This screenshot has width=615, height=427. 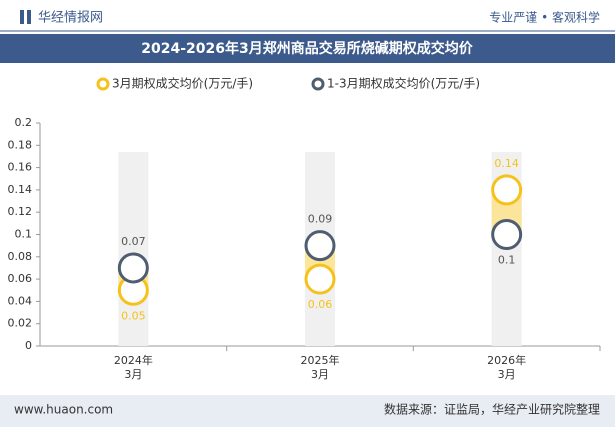 What do you see at coordinates (20, 323) in the screenshot?
I see `y-tick-label: 0.02` at bounding box center [20, 323].